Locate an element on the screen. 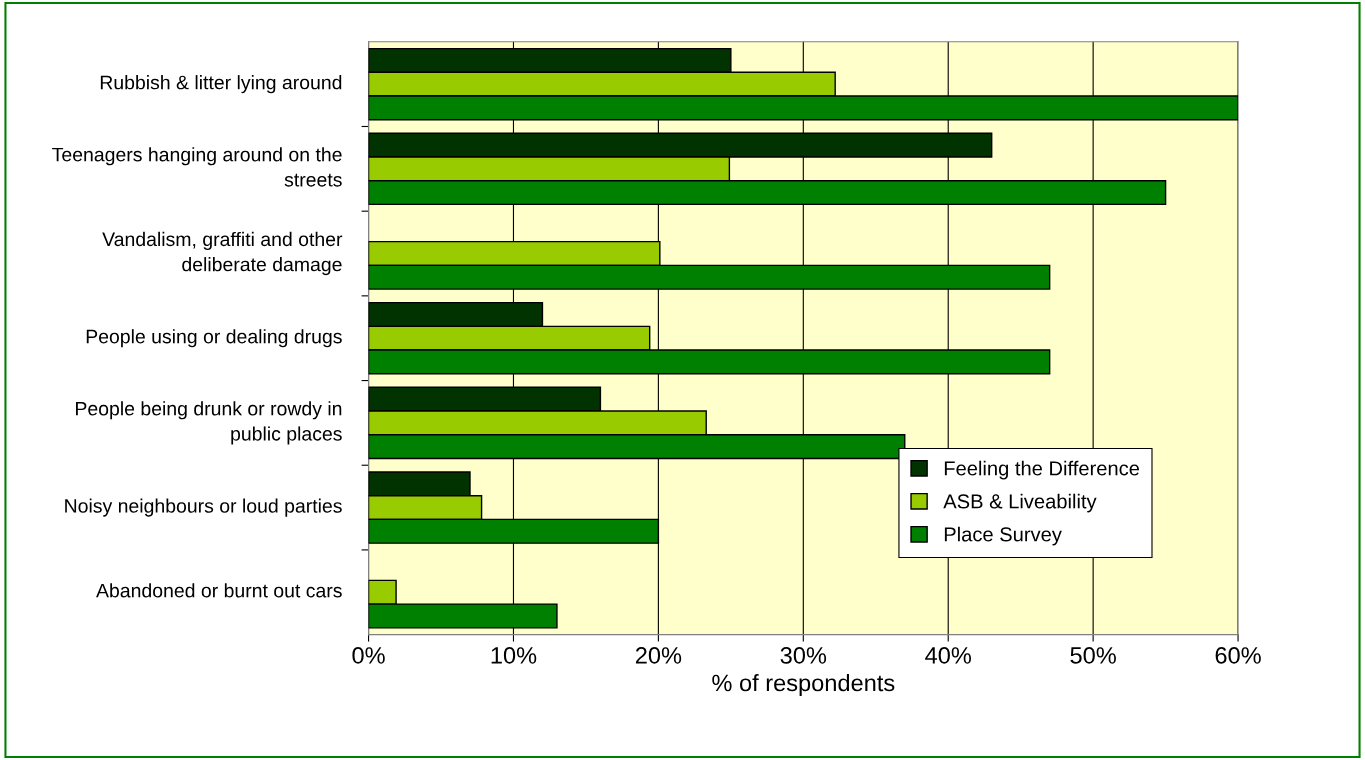  x-tick-label: 10% is located at coordinates (514, 655).